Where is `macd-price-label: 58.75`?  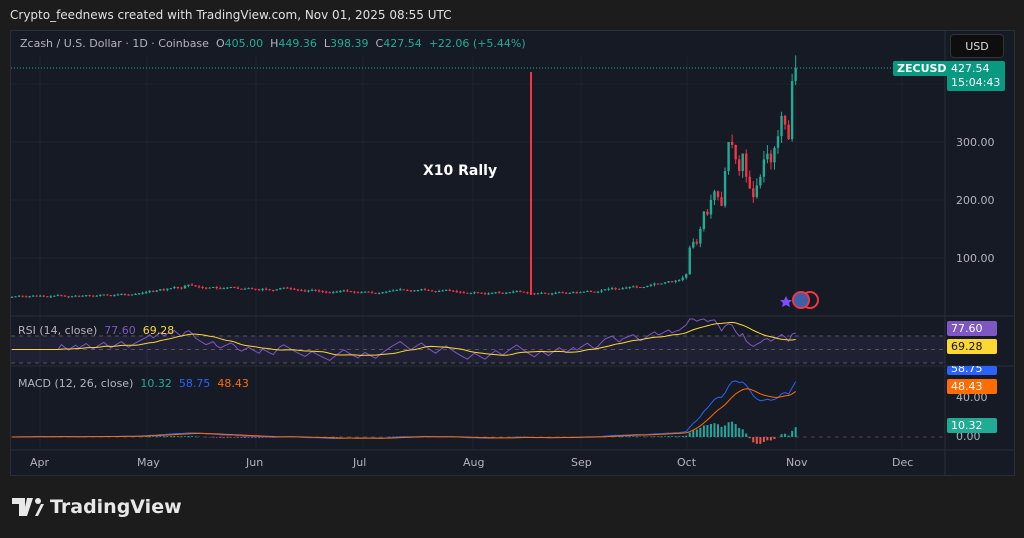 macd-price-label: 58.75 is located at coordinates (972, 370).